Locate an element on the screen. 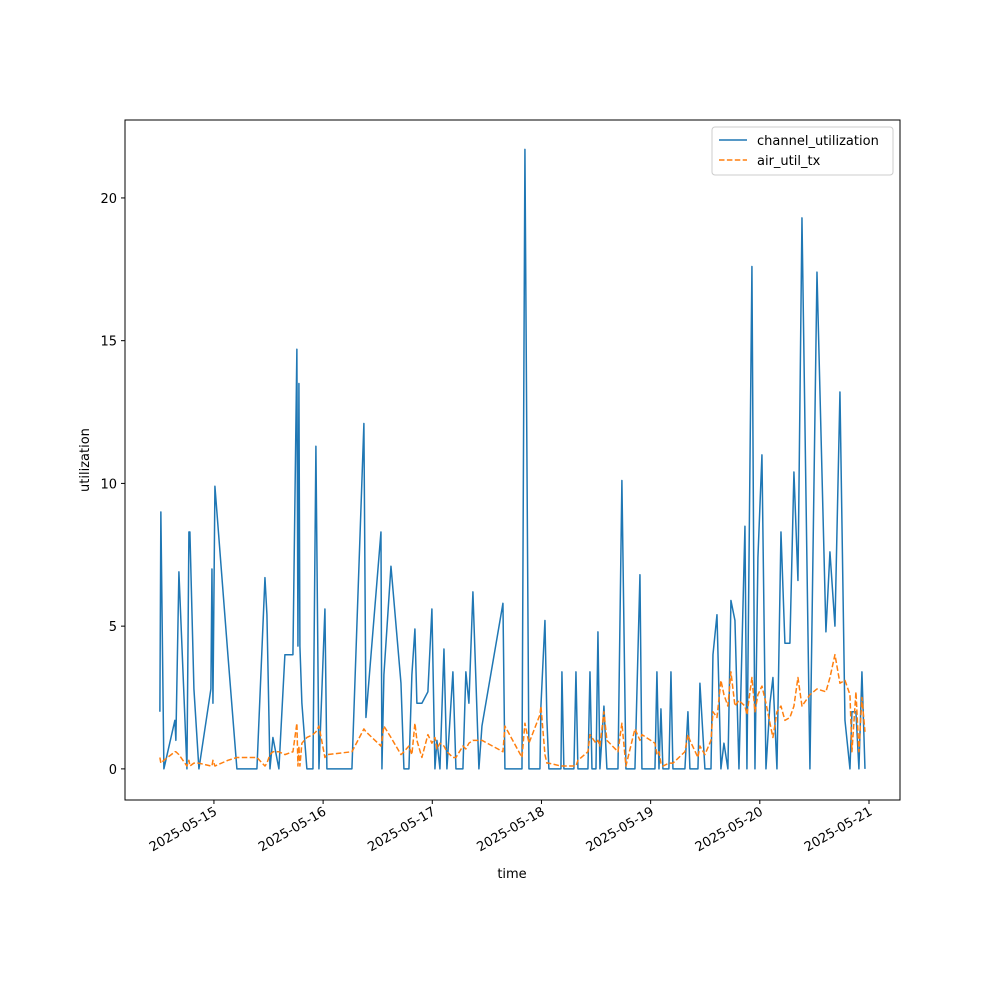 Image resolution: width=1000 pixels, height=1000 pixels. x-tick-label: 2025-05-20 is located at coordinates (729, 829).